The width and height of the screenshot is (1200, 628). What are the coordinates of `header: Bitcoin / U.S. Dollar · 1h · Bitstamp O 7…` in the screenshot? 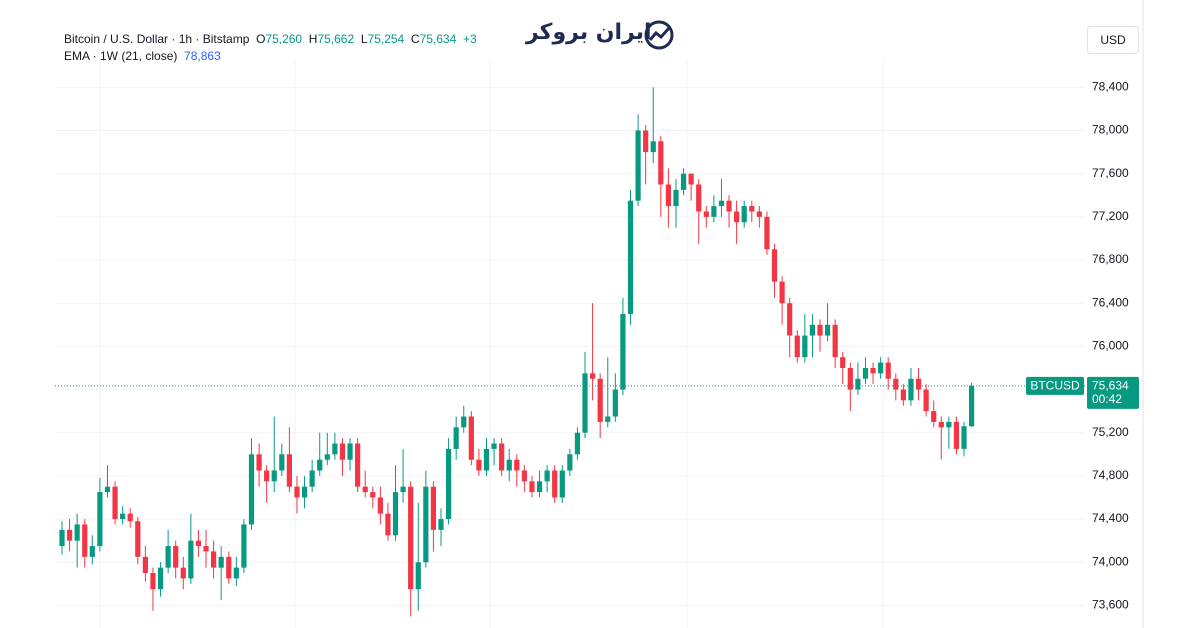 It's located at (270, 39).